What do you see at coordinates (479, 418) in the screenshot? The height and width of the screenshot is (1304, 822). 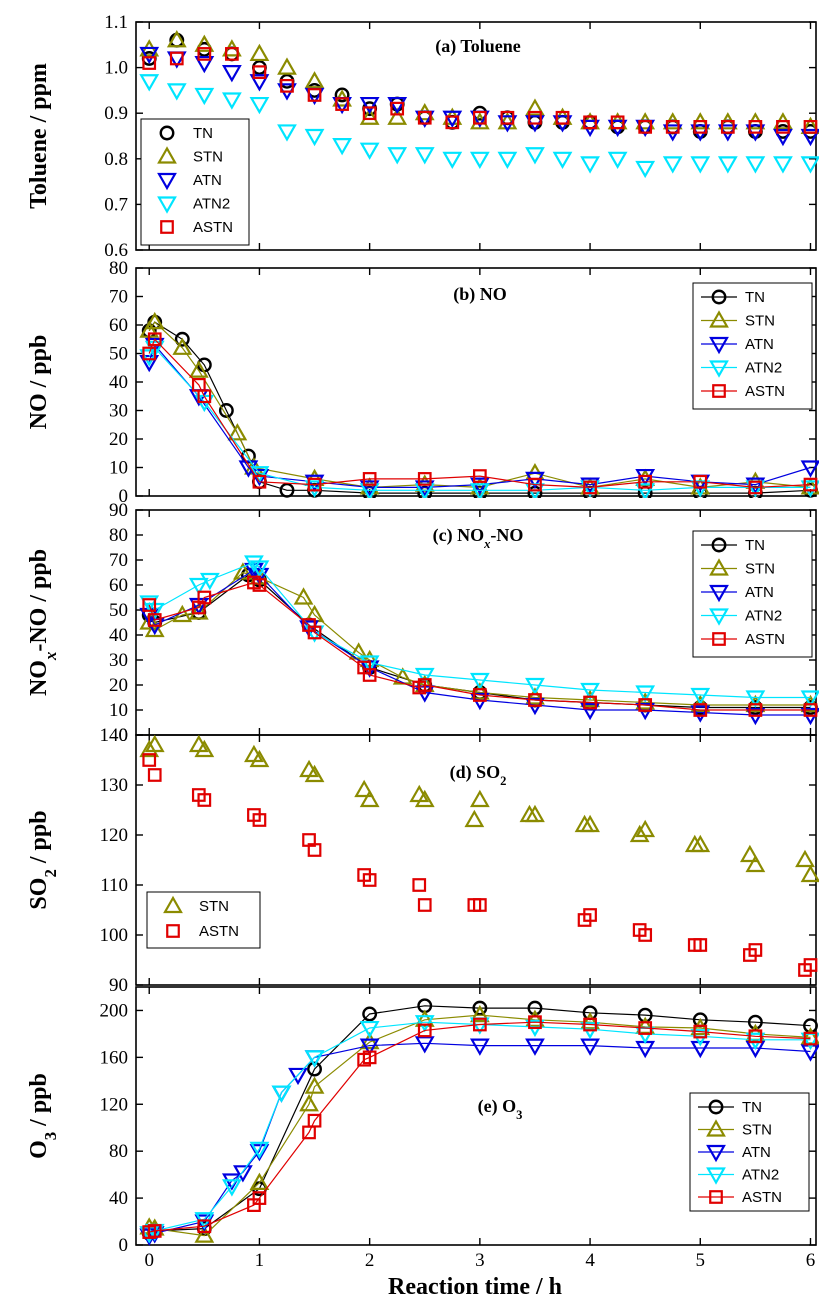 I see `series-line` at bounding box center [479, 418].